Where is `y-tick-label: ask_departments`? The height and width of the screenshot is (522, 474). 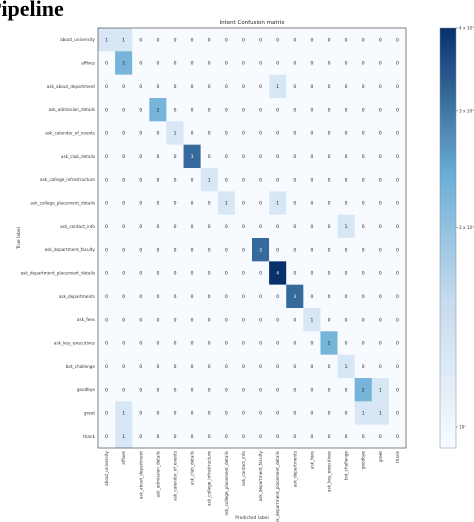
y-tick-label: ask_departments is located at coordinates (77, 296).